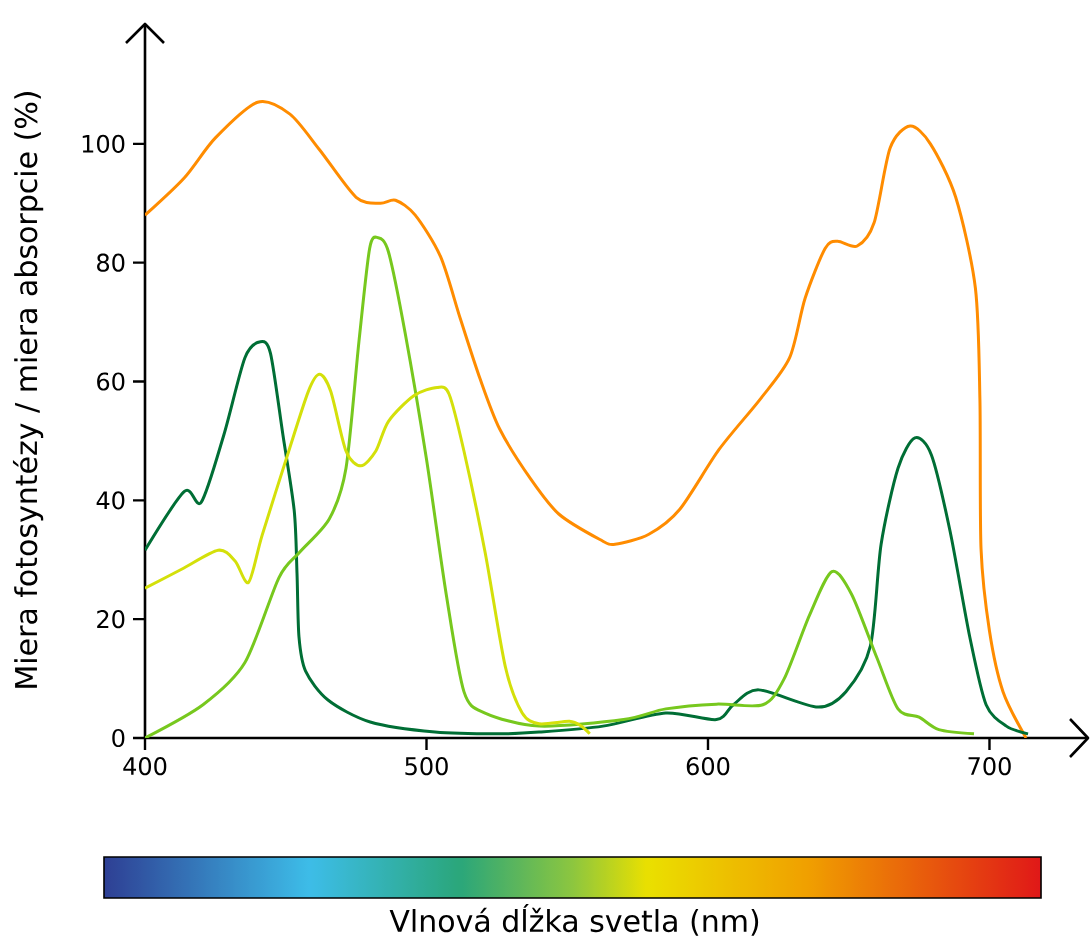 The width and height of the screenshot is (1092, 943). Describe the element at coordinates (118, 738) in the screenshot. I see `y-tick-label: 0` at that location.